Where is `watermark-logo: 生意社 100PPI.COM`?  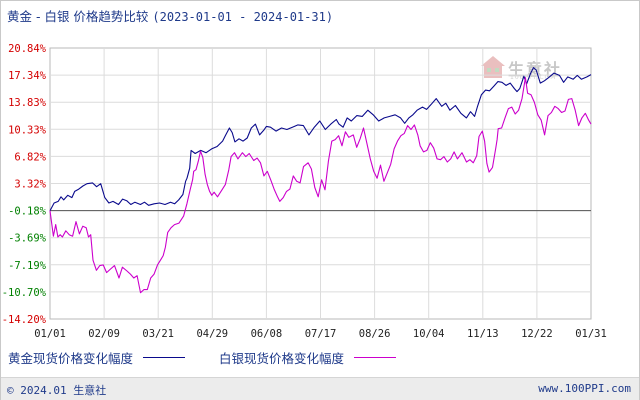 watermark-logo: 生意社 100PPI.COM is located at coordinates (520, 69).